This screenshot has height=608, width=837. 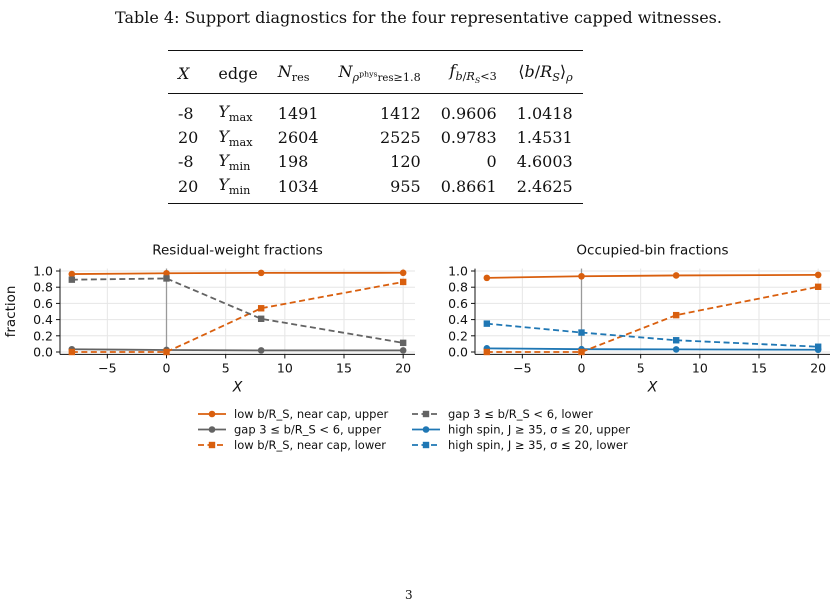 I want to click on cell-n-res: 2604, so click(x=298, y=138).